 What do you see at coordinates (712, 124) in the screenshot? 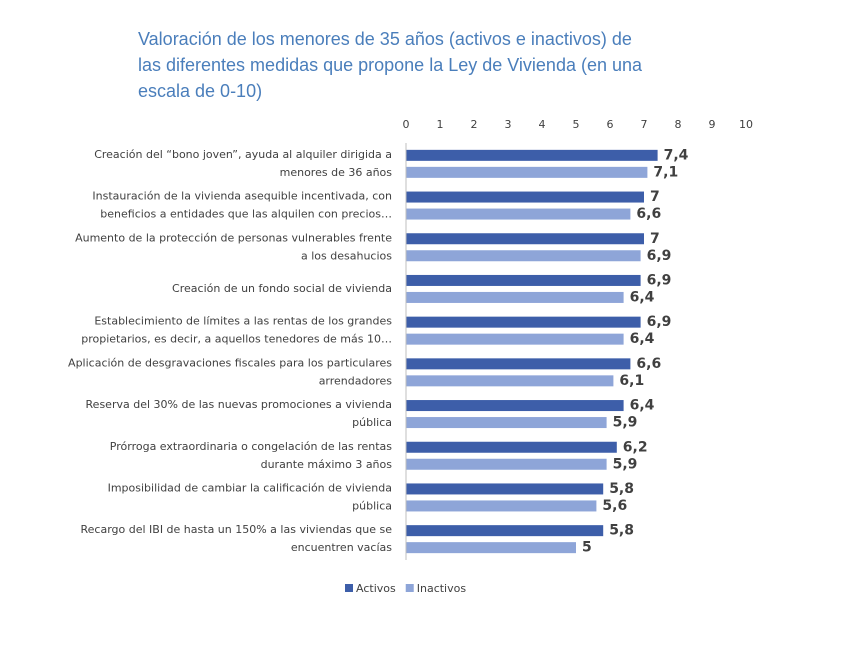
I see `x-tick-label: 9` at bounding box center [712, 124].